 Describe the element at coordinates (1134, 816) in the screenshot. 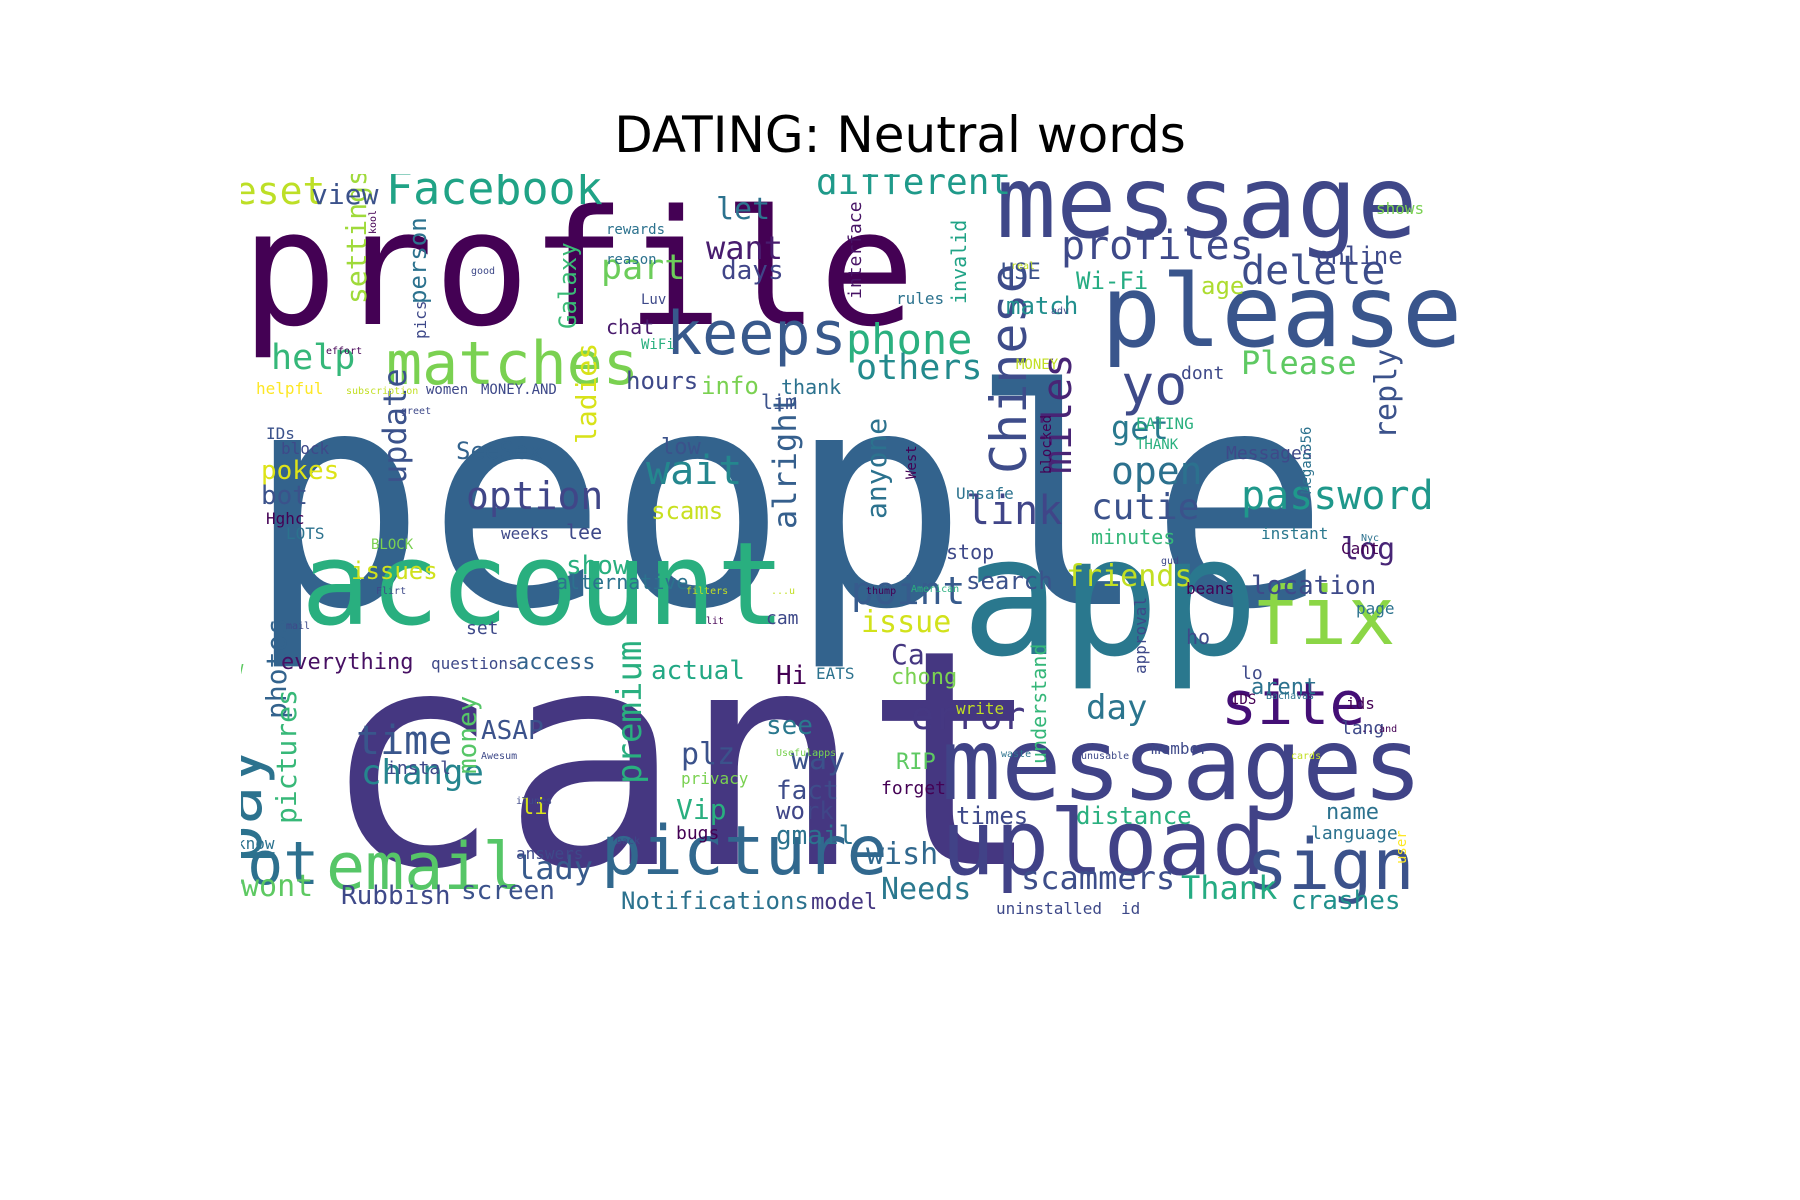

I see `word-137: distance` at that location.